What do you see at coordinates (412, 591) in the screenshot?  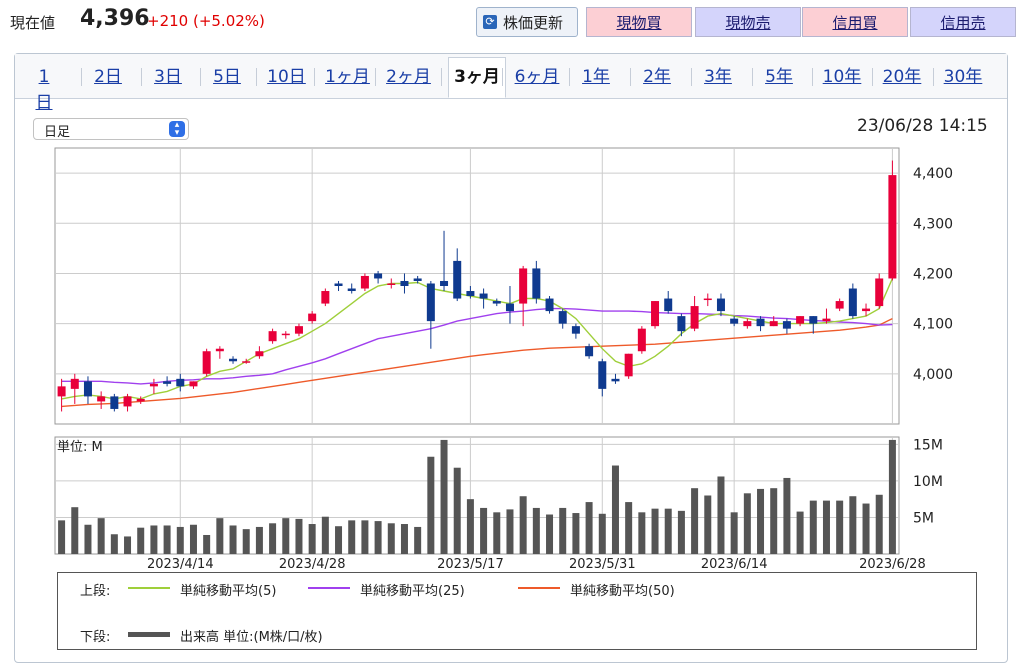 I see `legend-ma25: 単純移動平均(25)` at bounding box center [412, 591].